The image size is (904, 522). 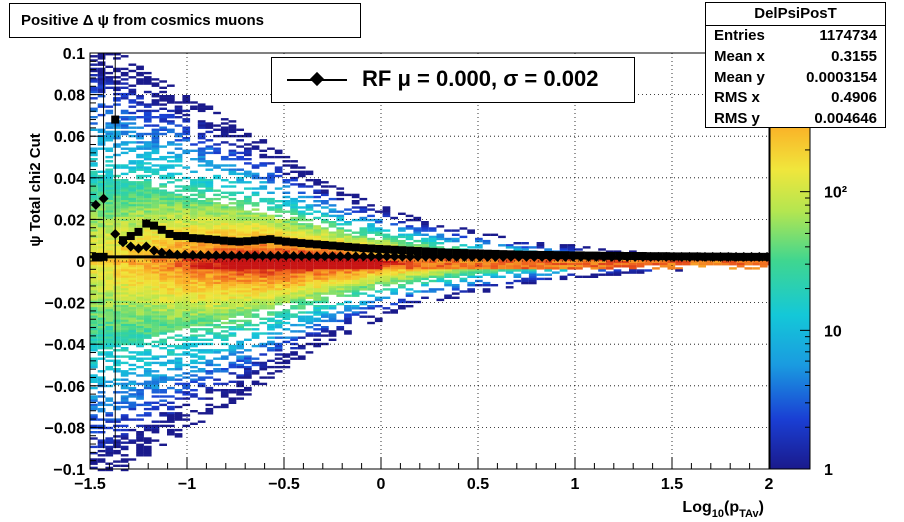 I want to click on rms-point, so click(x=208, y=239).